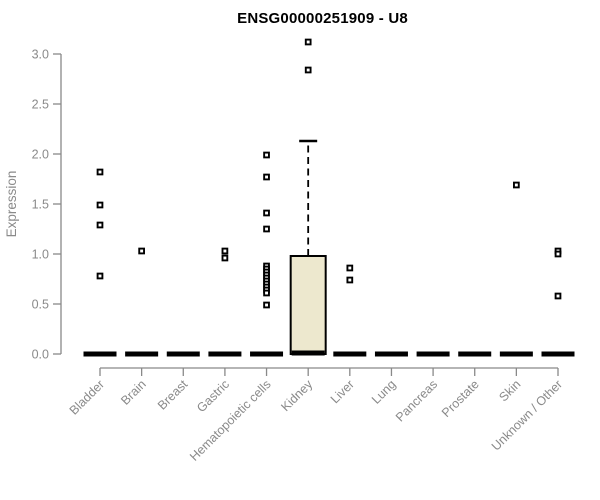 Image resolution: width=600 pixels, height=500 pixels. What do you see at coordinates (40, 155) in the screenshot?
I see `y-tick-label: 2.0` at bounding box center [40, 155].